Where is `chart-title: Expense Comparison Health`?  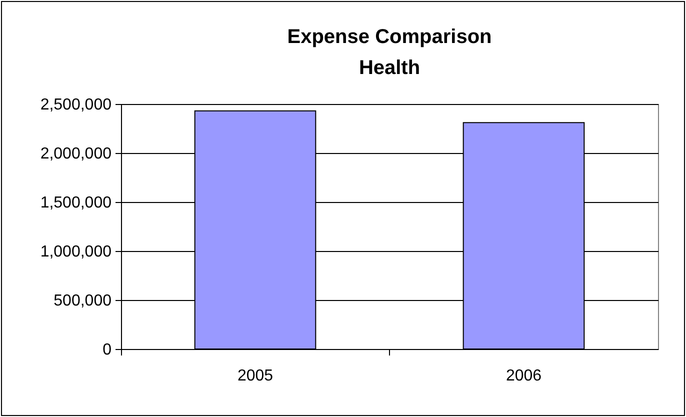 chart-title: Expense Comparison Health is located at coordinates (389, 52).